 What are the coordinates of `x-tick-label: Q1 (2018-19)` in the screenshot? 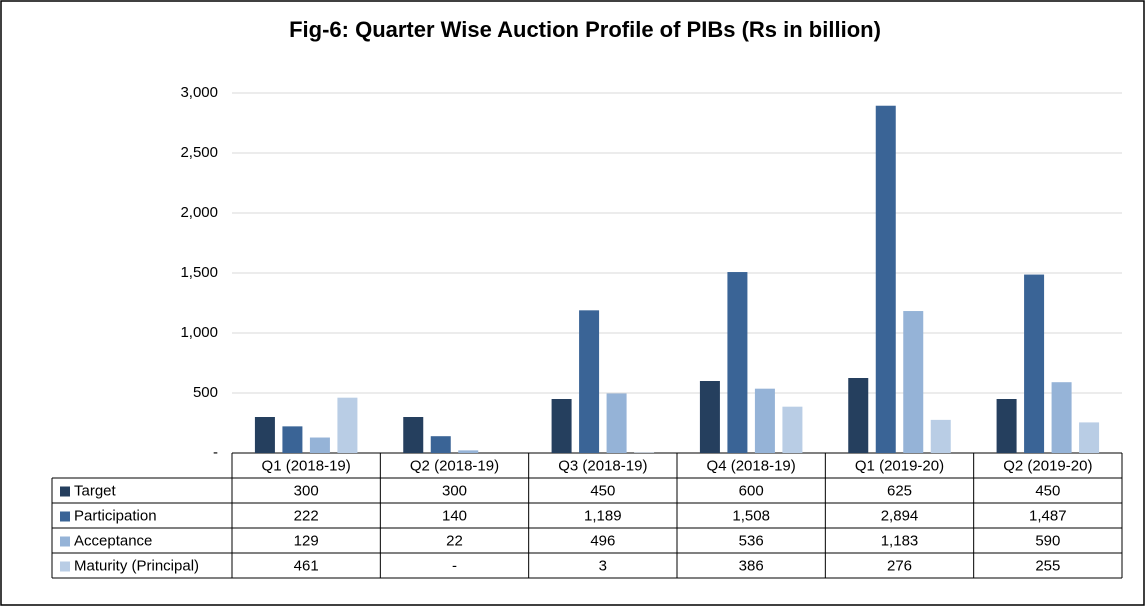 It's located at (306, 465).